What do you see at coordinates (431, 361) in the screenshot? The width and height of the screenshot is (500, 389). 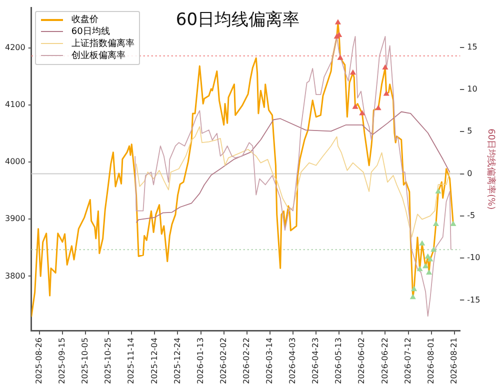 I see `x-tick-label: 2026-08-01` at bounding box center [431, 361].